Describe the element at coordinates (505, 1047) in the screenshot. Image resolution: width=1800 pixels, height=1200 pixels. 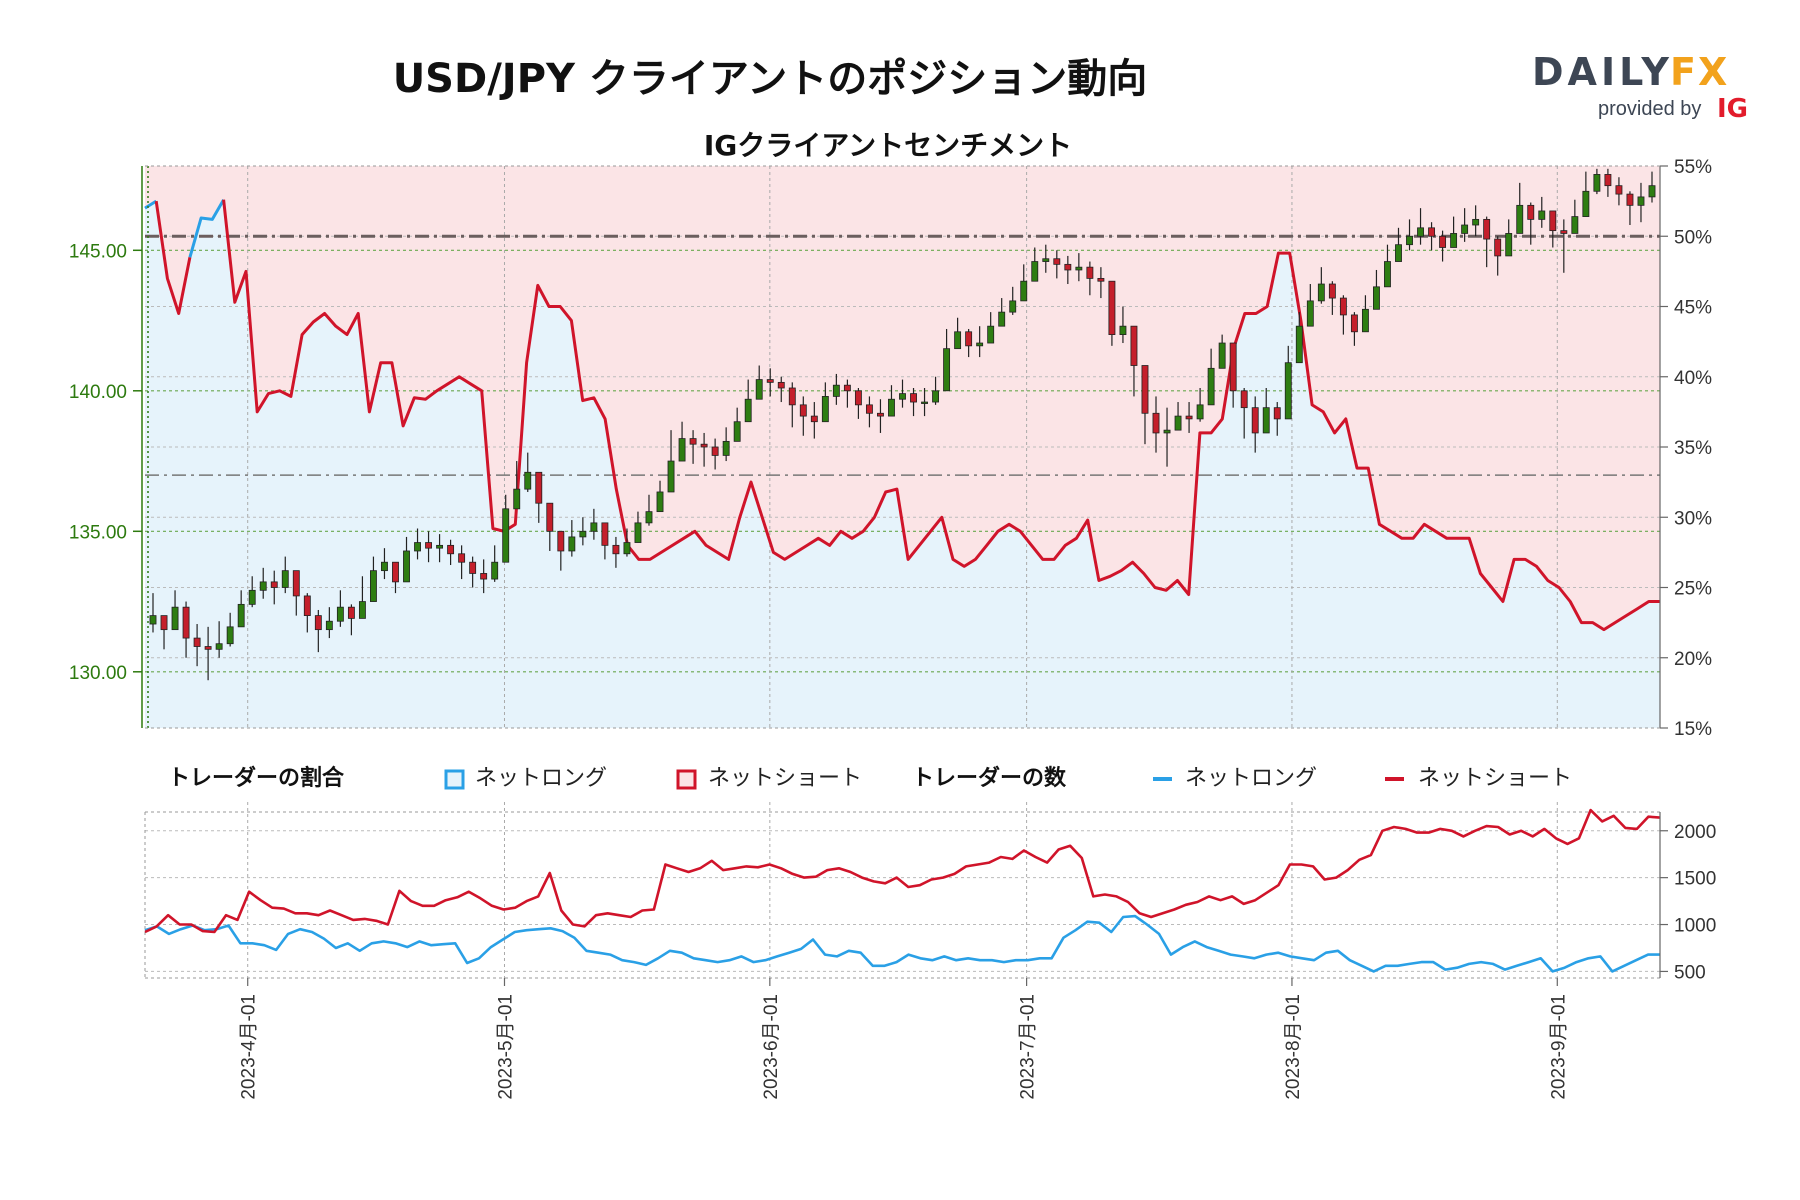
I see `date-tick-label: 2023-5月-01` at that location.